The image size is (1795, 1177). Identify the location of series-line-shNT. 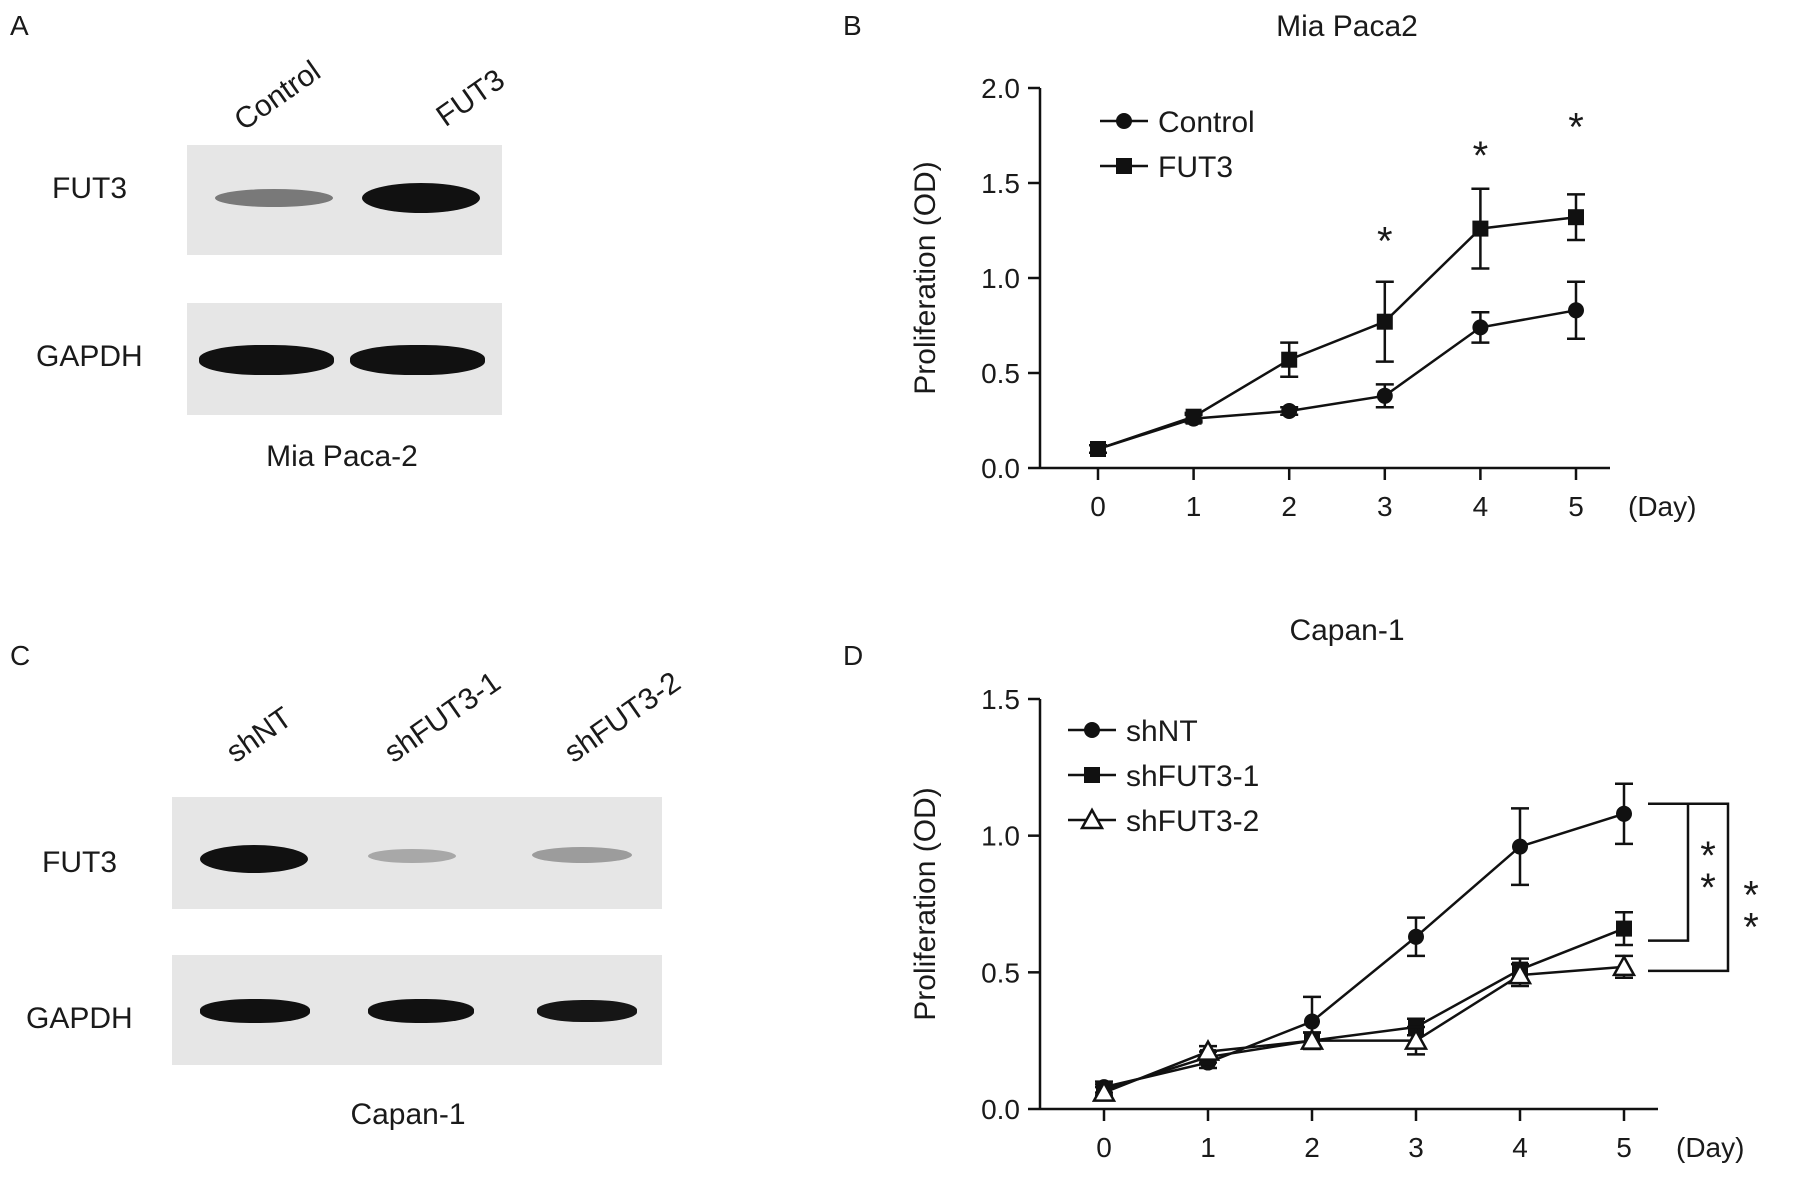
(1364, 950).